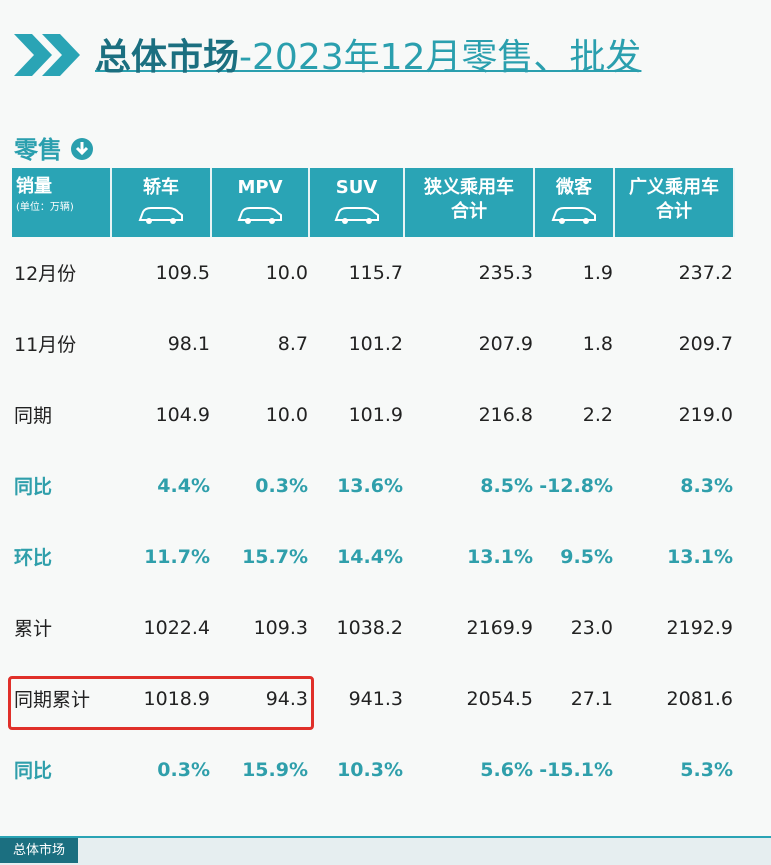 The height and width of the screenshot is (865, 771). What do you see at coordinates (375, 343) in the screenshot?
I see `cell-value: 101.2` at bounding box center [375, 343].